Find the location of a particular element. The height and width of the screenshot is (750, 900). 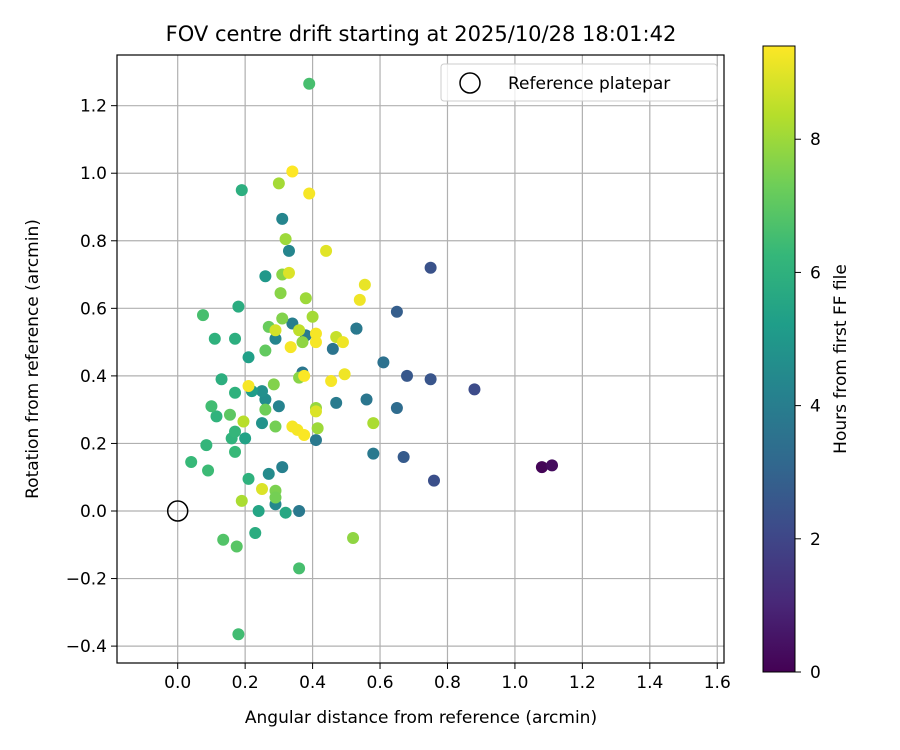

colorbar-tick-label: 0 is located at coordinates (815, 673).